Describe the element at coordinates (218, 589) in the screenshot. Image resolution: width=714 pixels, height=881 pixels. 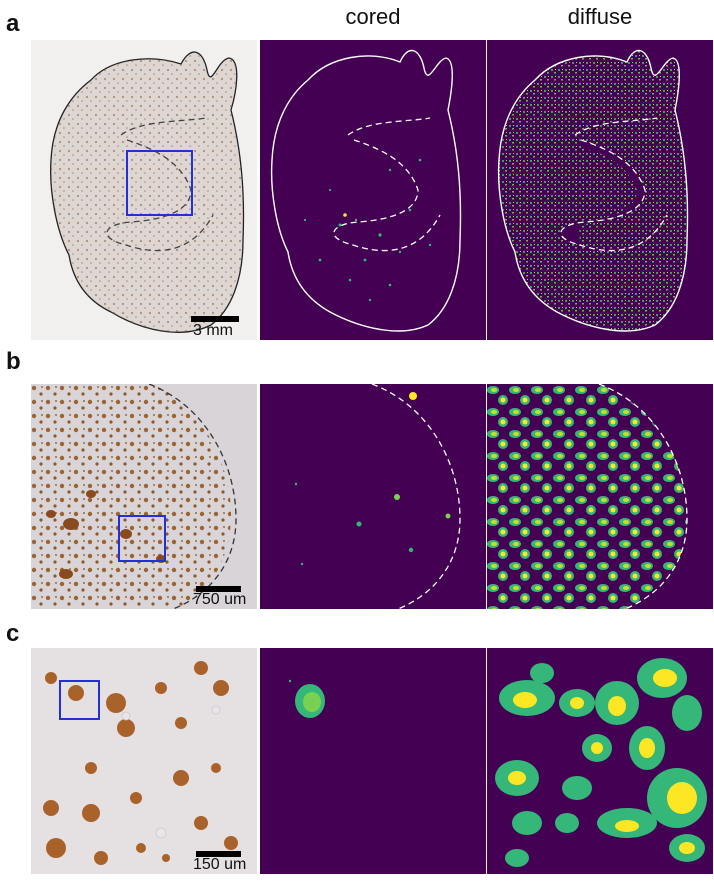
I see `scale-bar-b` at that location.